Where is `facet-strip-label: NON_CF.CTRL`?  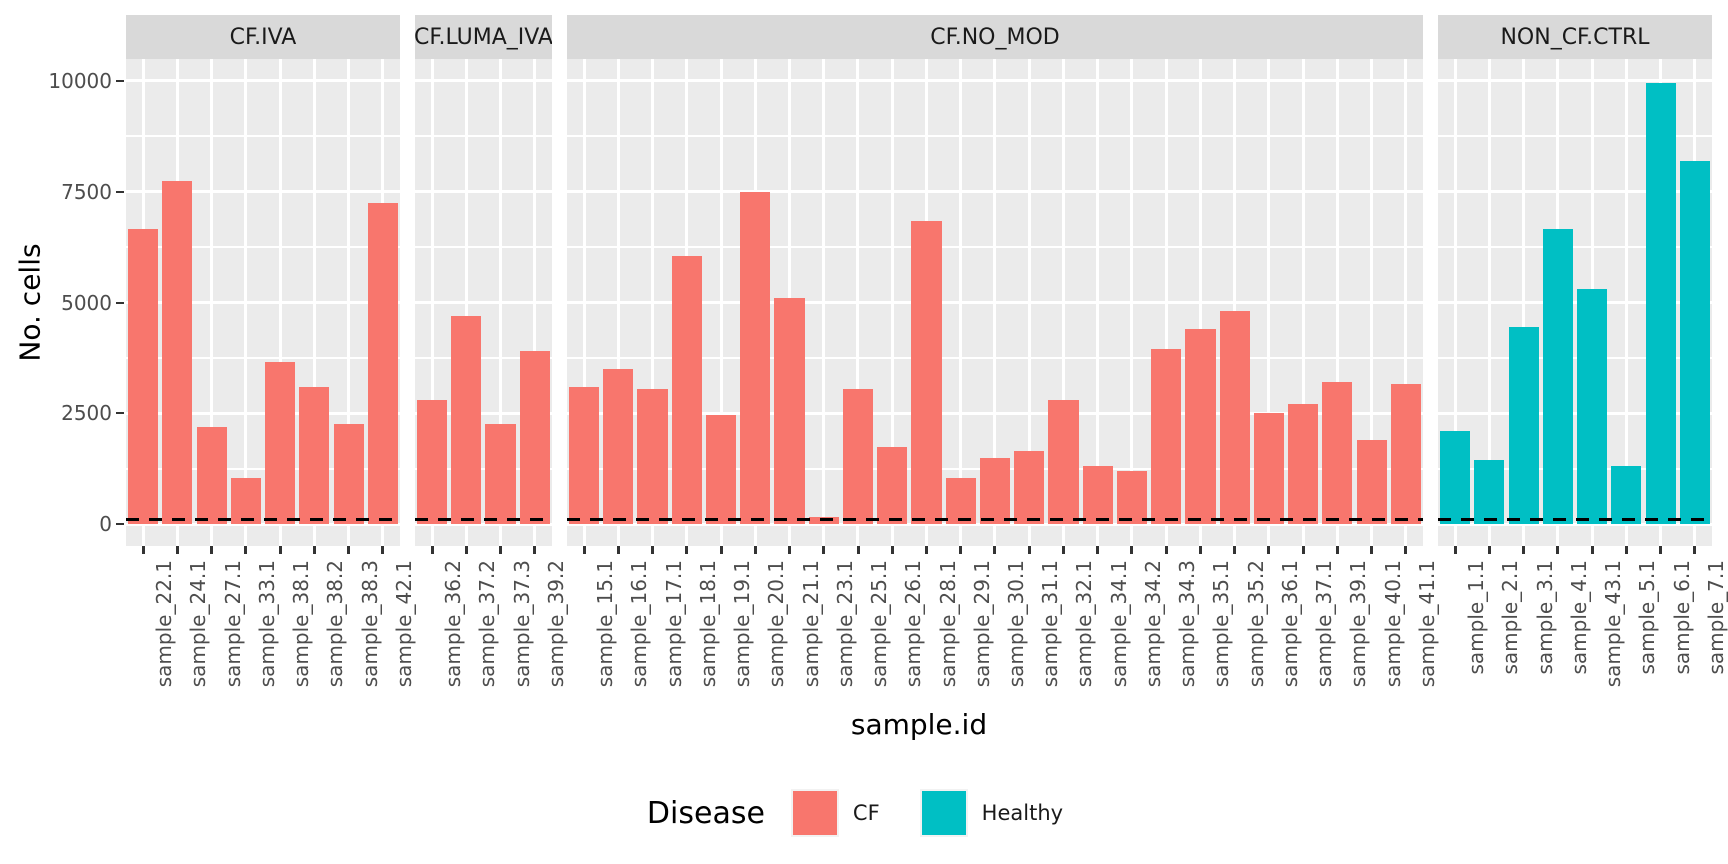 facet-strip-label: NON_CF.CTRL is located at coordinates (1575, 37).